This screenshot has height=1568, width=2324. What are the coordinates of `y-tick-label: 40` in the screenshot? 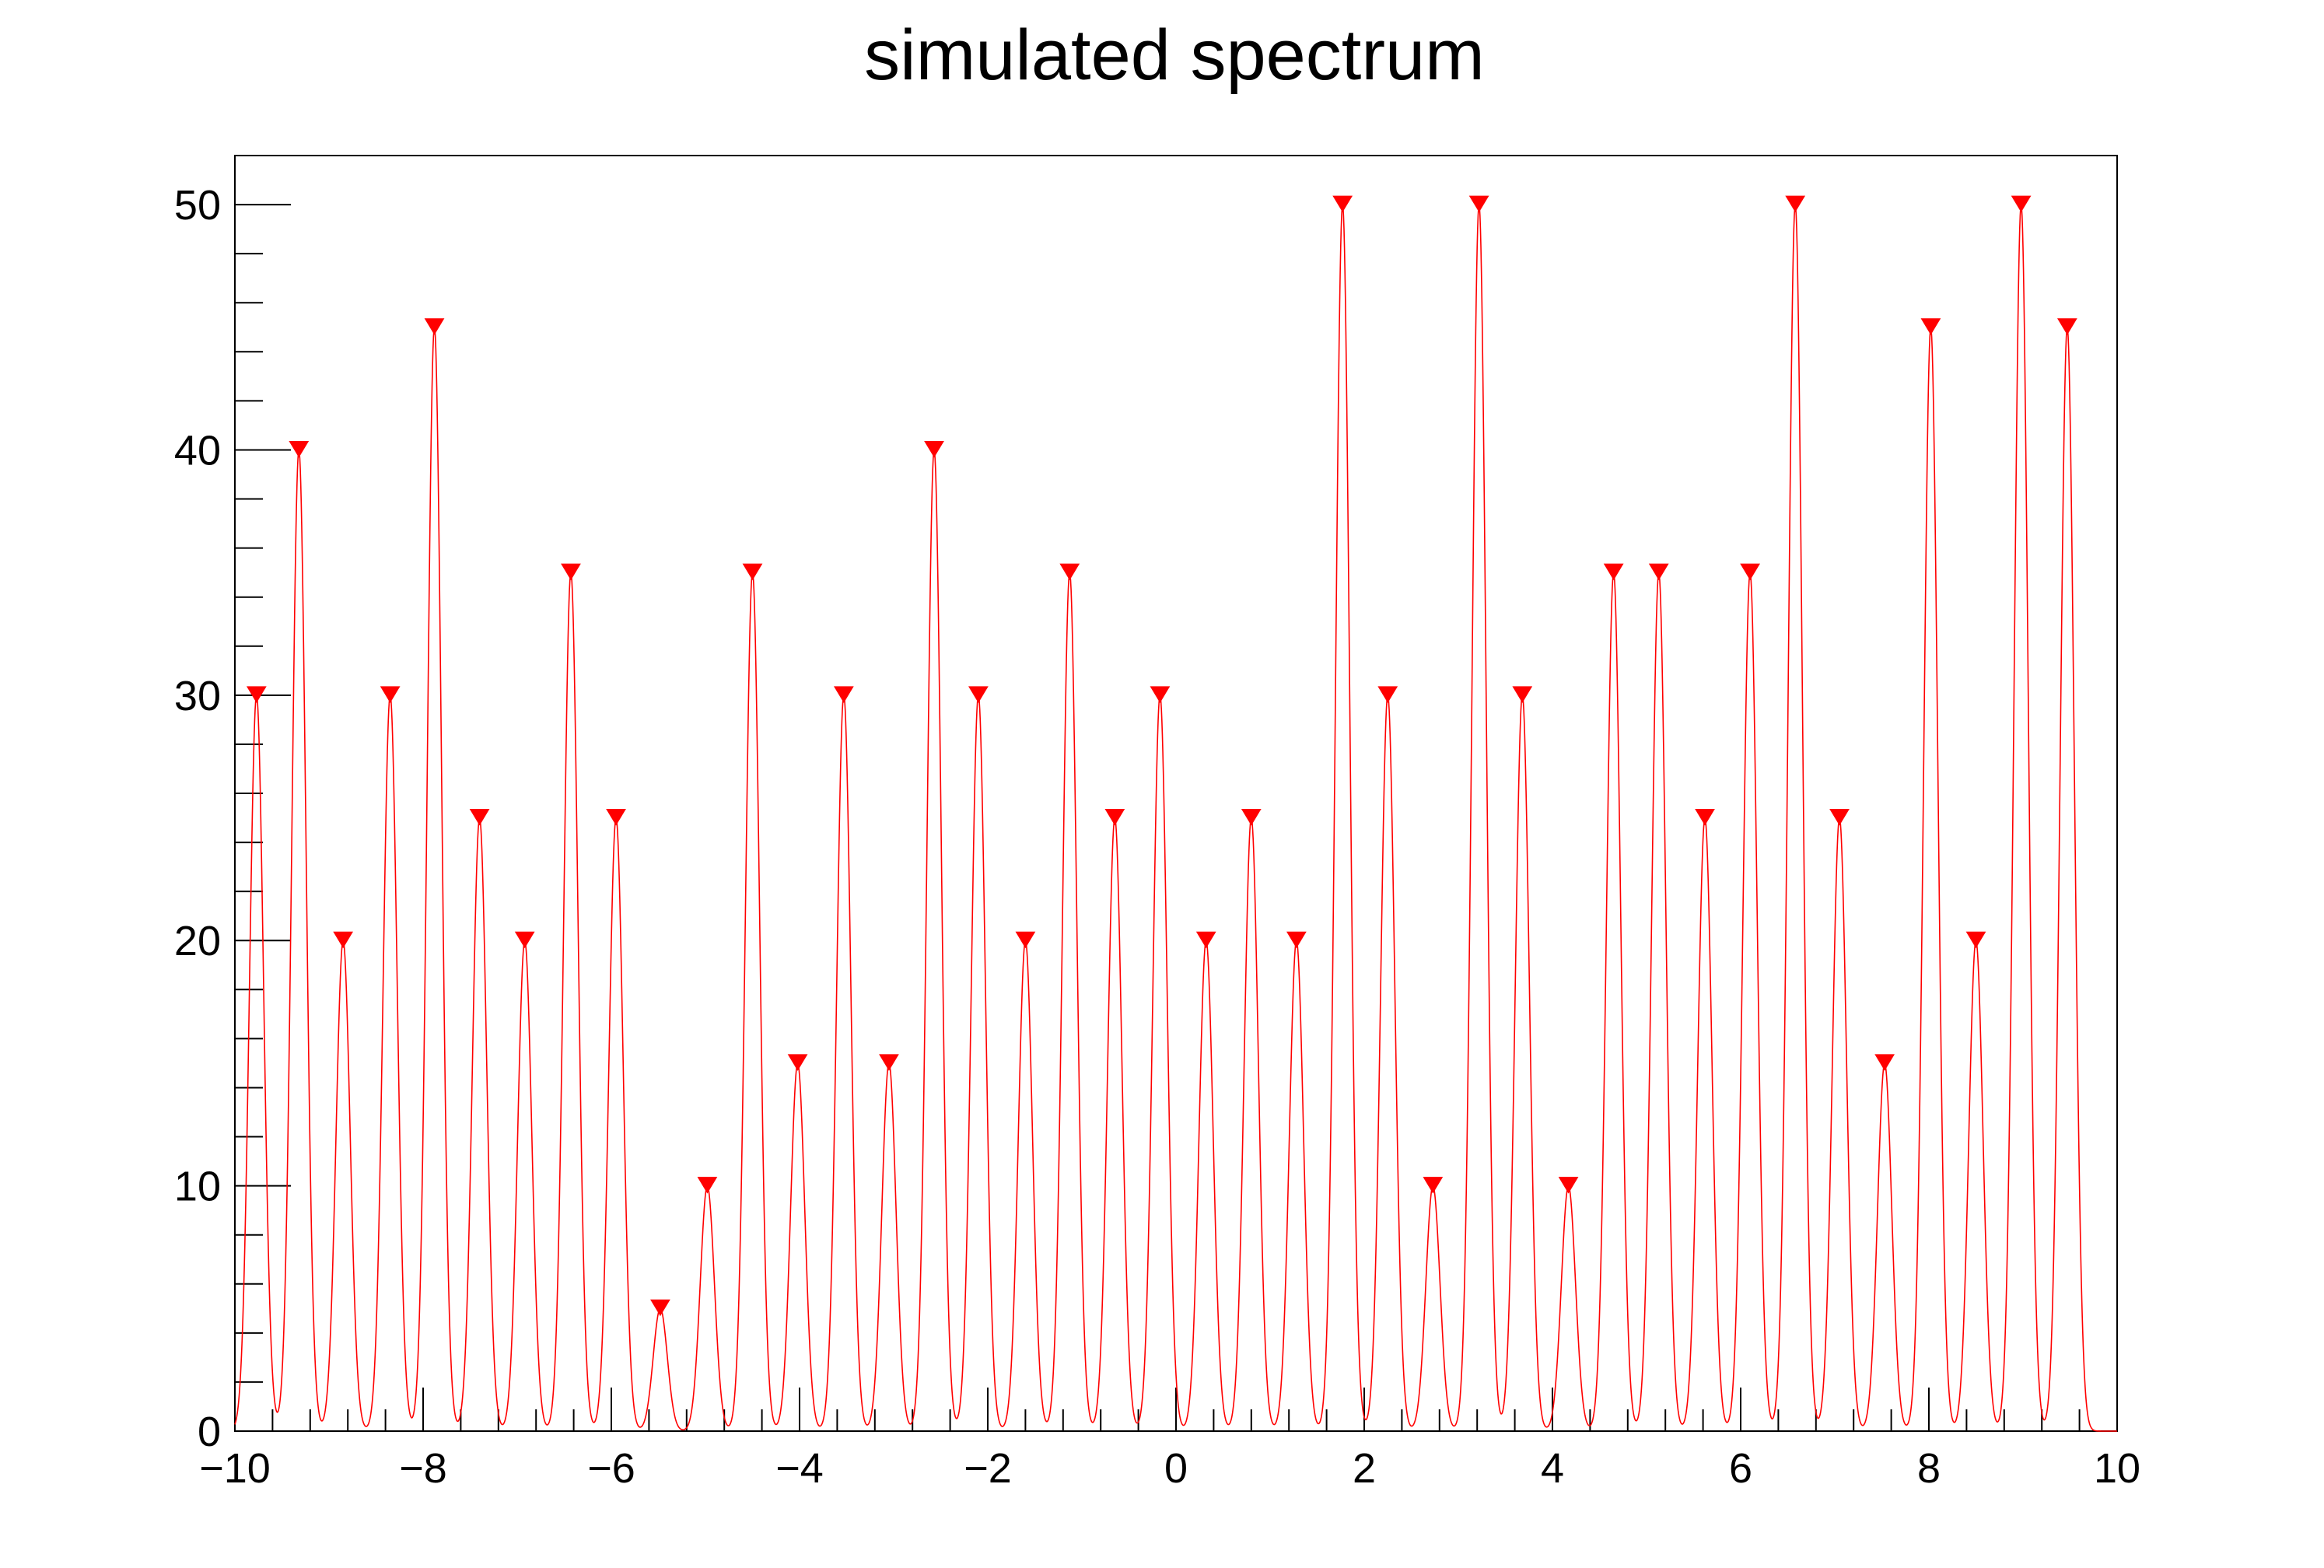 It's located at (198, 451).